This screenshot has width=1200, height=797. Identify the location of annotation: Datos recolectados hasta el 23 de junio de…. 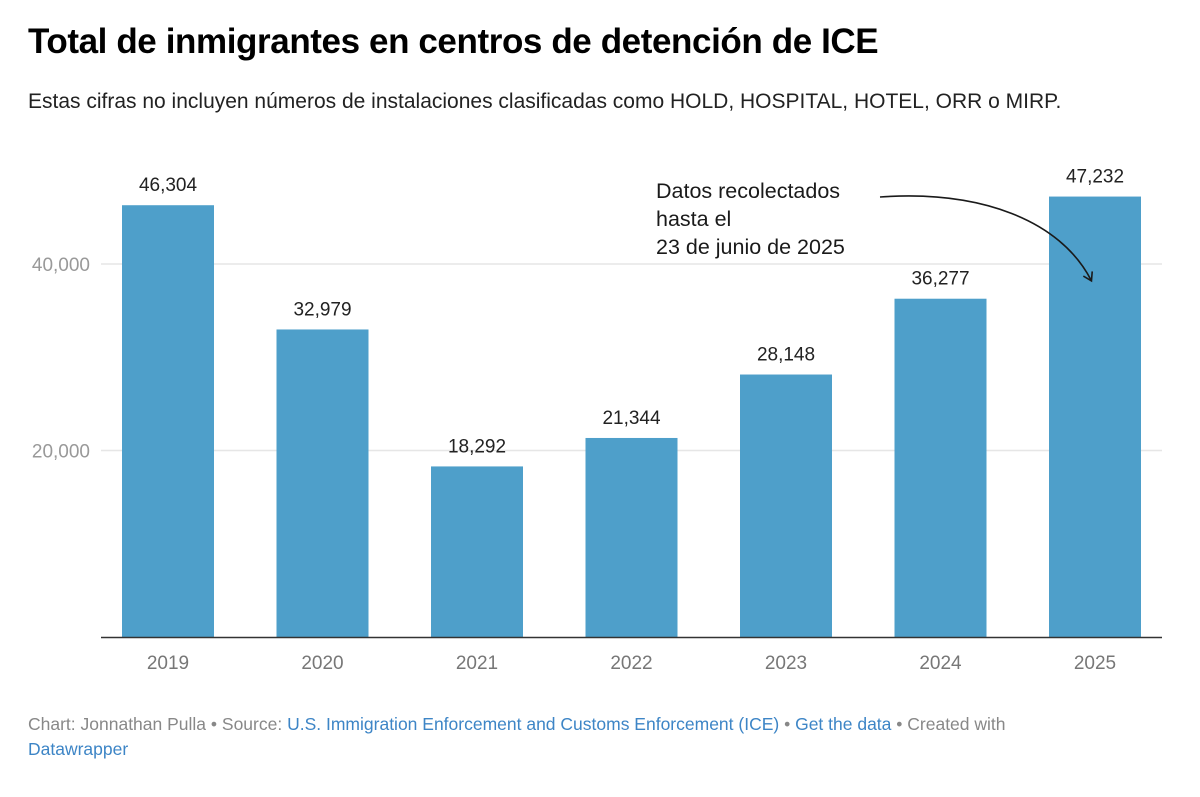
(875, 231).